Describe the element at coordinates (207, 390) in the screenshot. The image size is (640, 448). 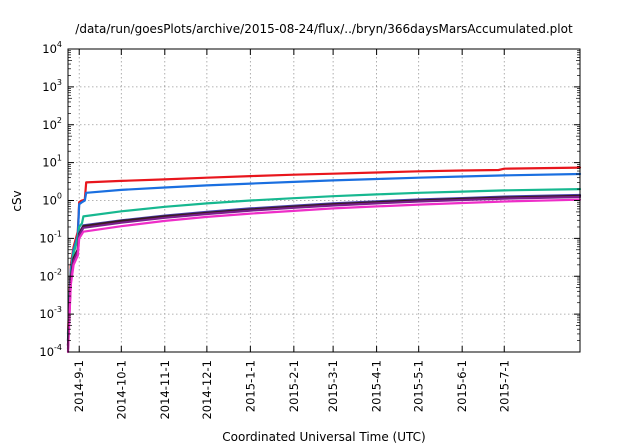
I see `x-tick-label: 2014-12-1` at that location.